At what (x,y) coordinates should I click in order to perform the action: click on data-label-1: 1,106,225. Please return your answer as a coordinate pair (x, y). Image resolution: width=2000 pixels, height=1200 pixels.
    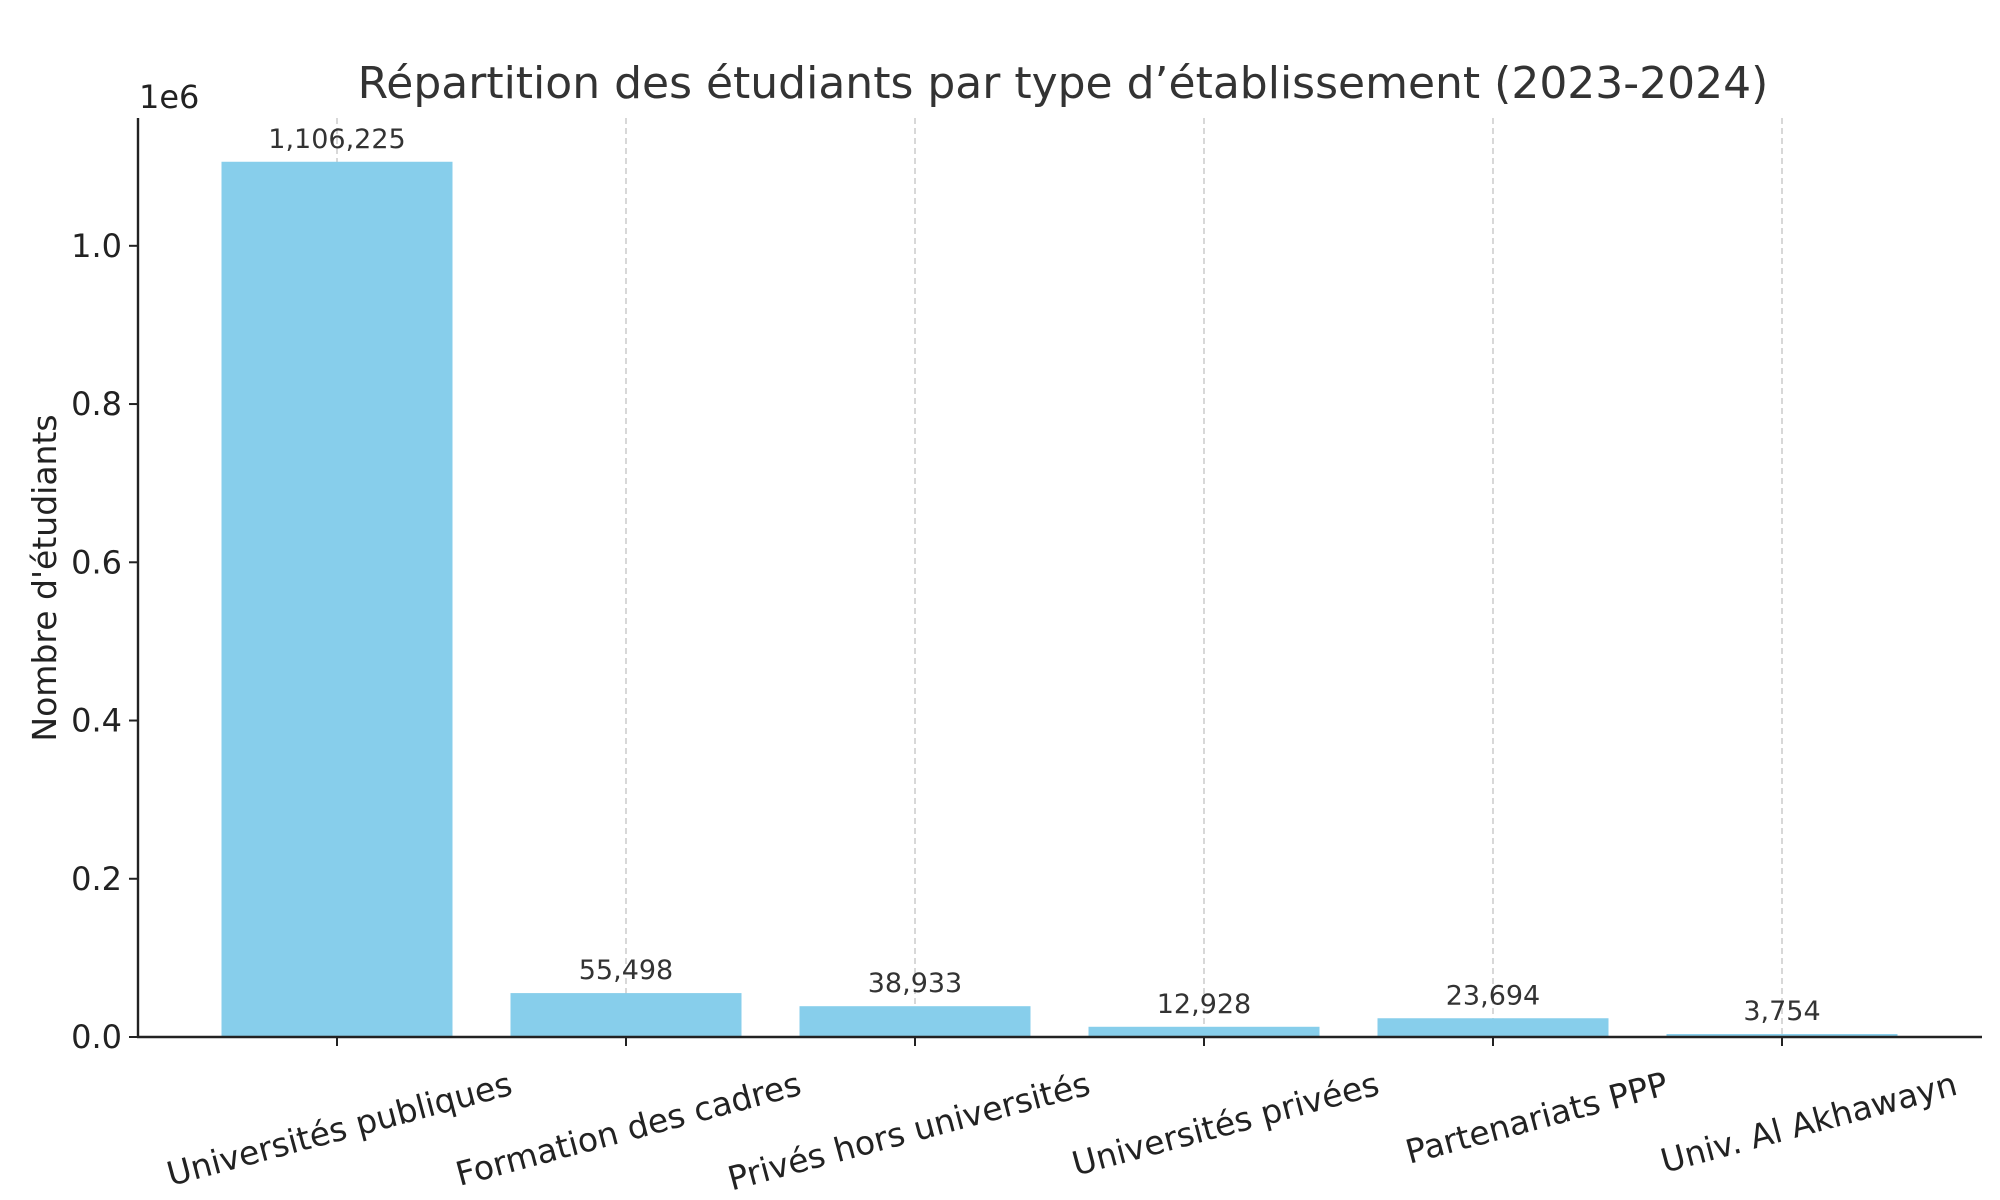
    Looking at the image, I should click on (336, 139).